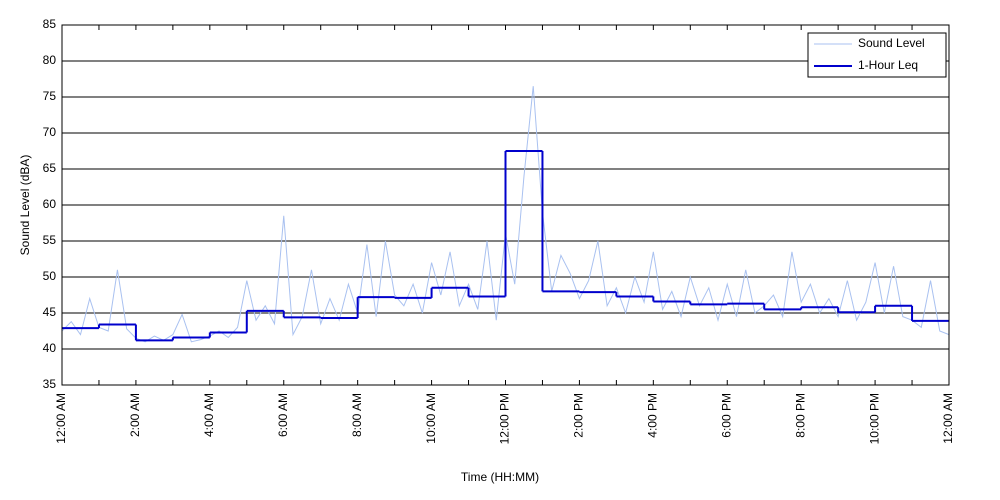  What do you see at coordinates (888, 65) in the screenshot?
I see `legend-label: 1-Hour Leq` at bounding box center [888, 65].